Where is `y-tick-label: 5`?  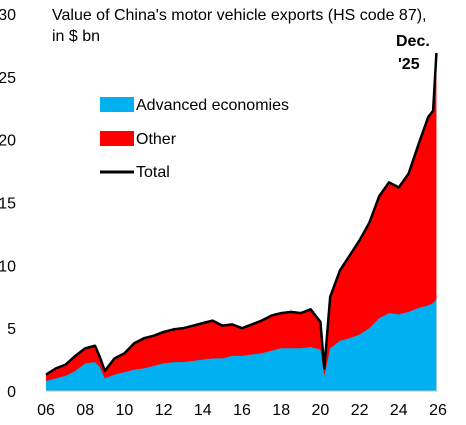
y-tick-label: 5 is located at coordinates (11, 329).